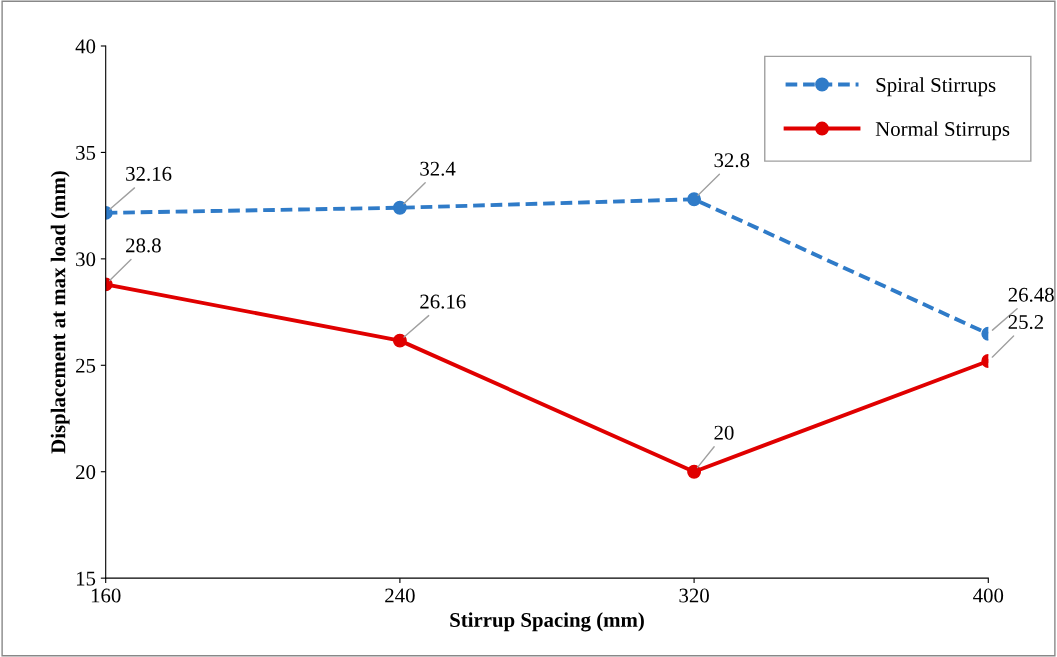 This screenshot has height=657, width=1057. Describe the element at coordinates (86, 472) in the screenshot. I see `y-tick-label: 20` at that location.